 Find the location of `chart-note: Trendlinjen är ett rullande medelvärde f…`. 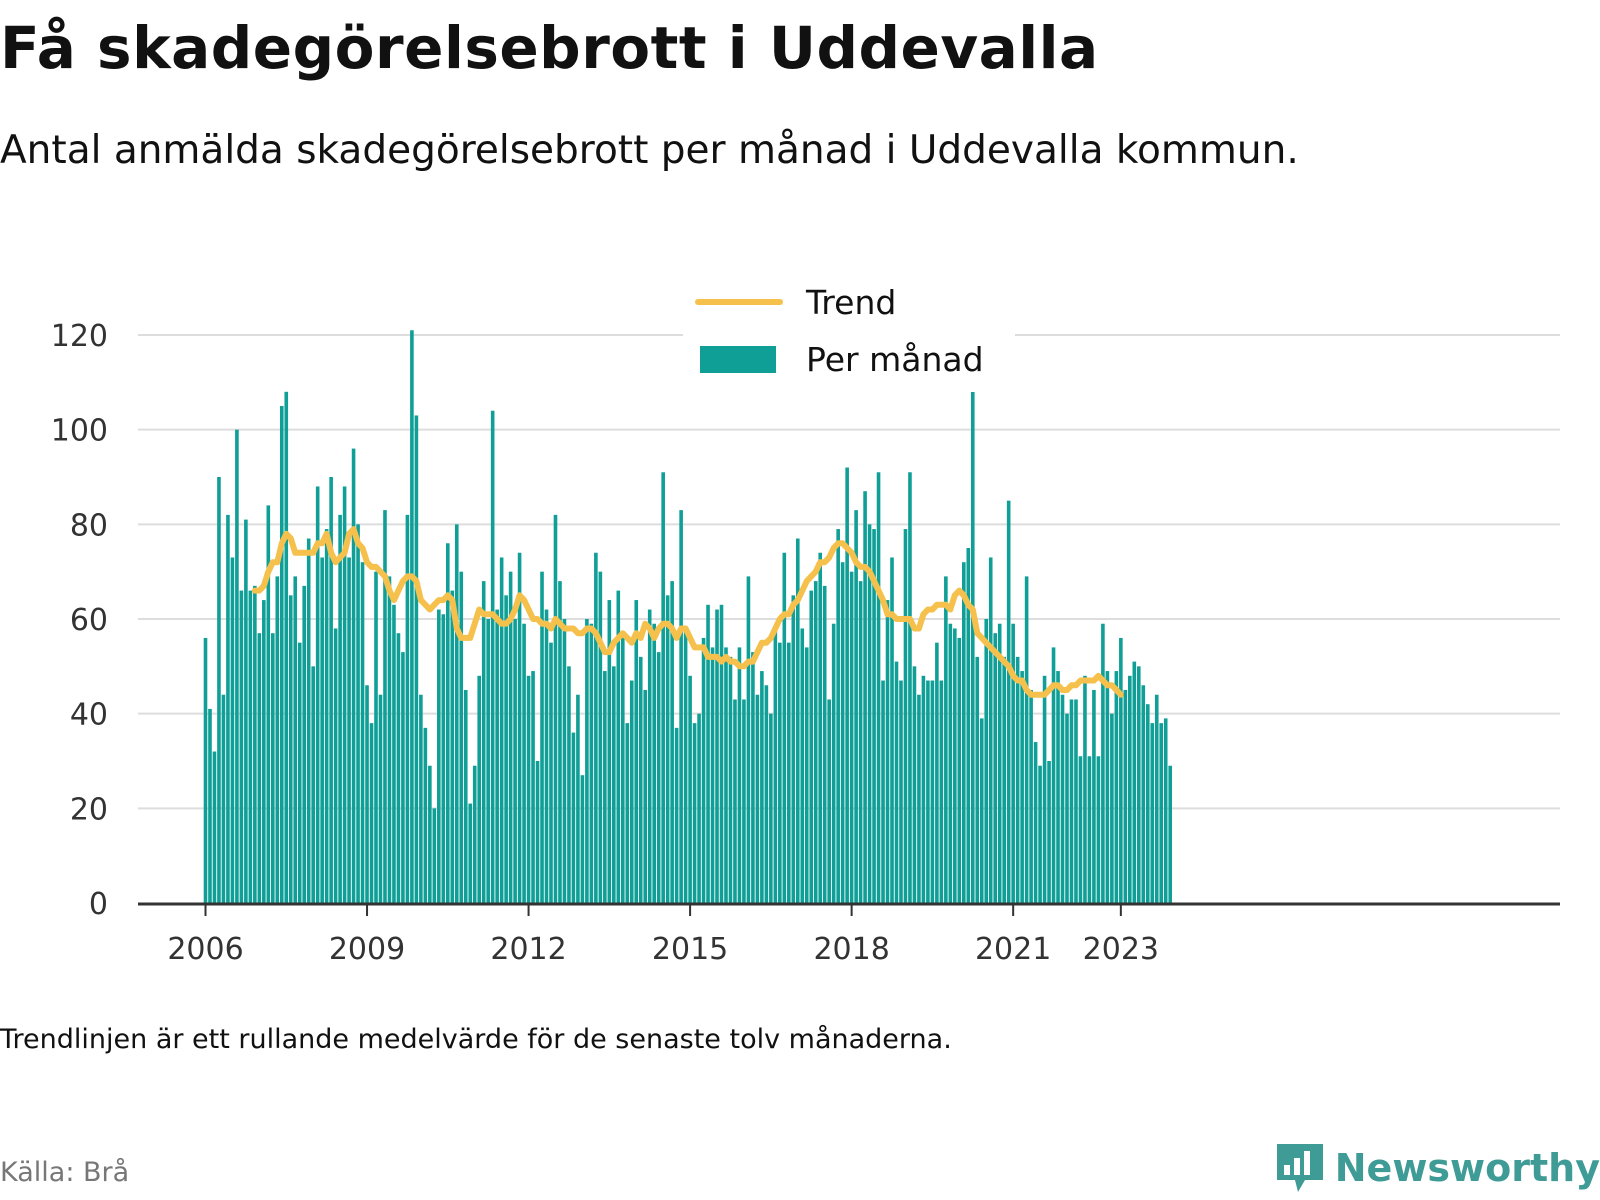

chart-note: Trendlinjen är ett rullande medelvärde f… is located at coordinates (476, 1039).